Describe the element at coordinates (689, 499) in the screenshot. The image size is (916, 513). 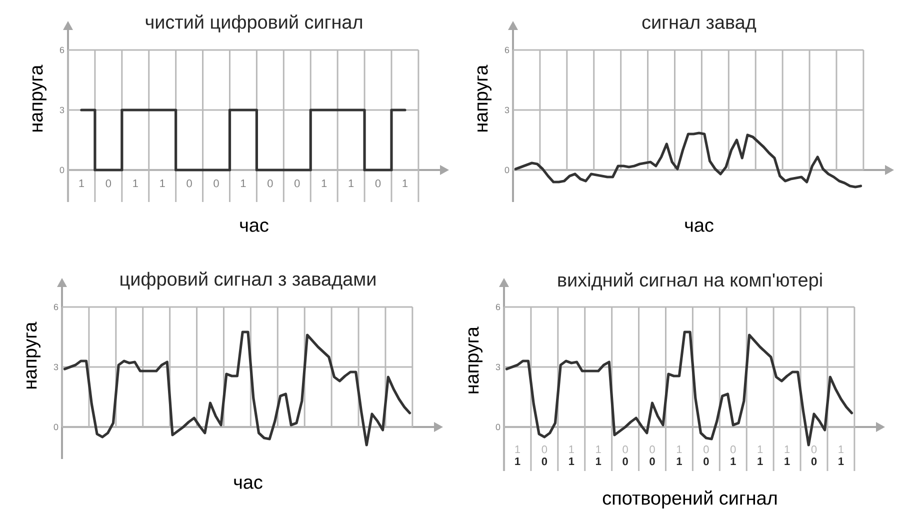
I see `x-axis-title: спотворений сигнал` at that location.